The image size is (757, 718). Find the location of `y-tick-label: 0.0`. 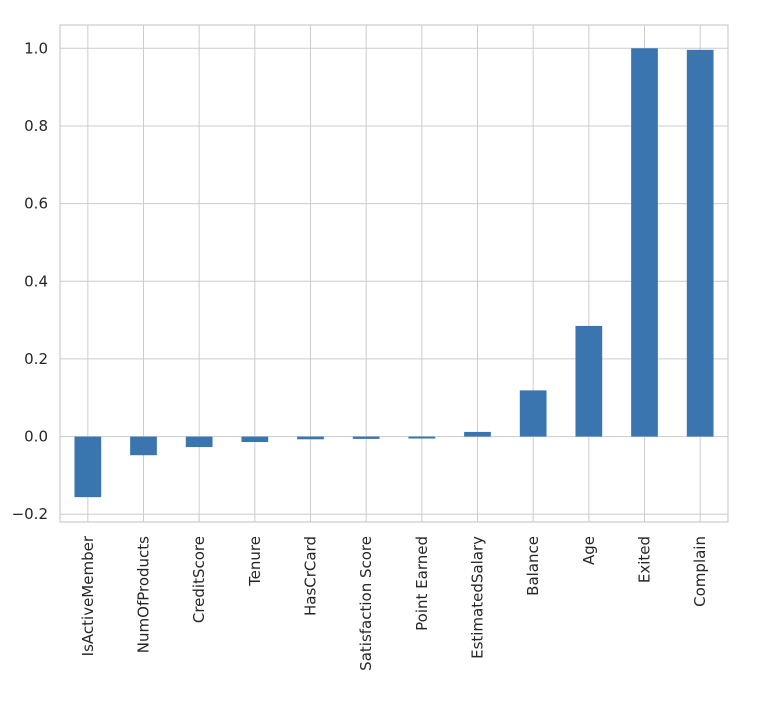

y-tick-label: 0.0 is located at coordinates (36, 437).